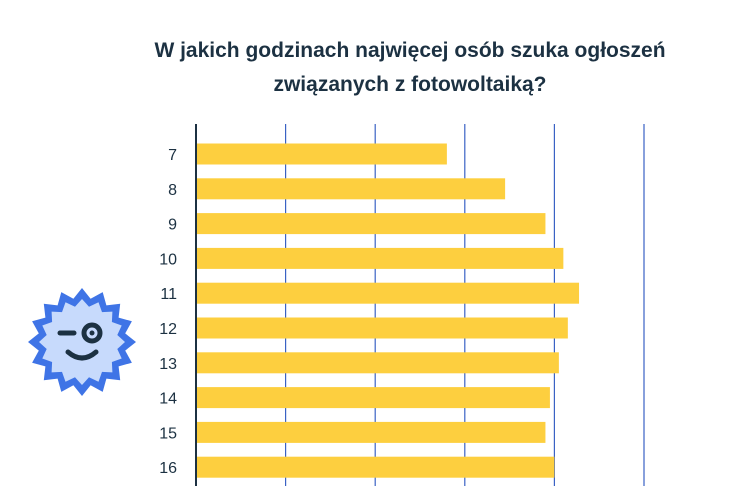  What do you see at coordinates (168, 312) in the screenshot?
I see `category-labels: 7 8 9 10 11 12 13 14 15 16` at bounding box center [168, 312].